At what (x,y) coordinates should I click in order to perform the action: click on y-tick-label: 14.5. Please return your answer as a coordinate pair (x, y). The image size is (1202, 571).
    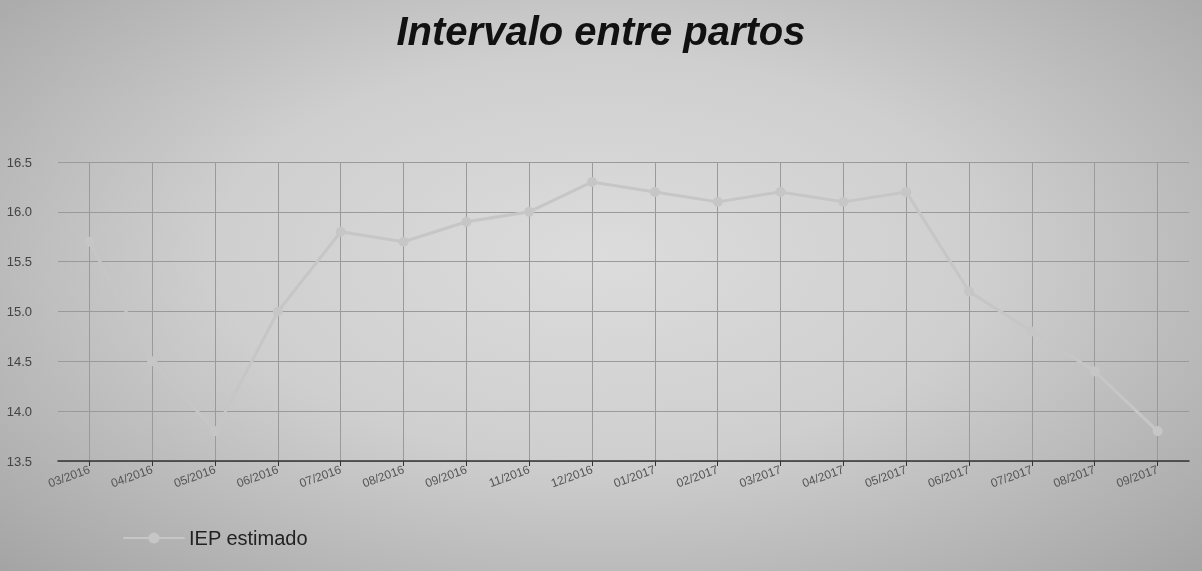
    Looking at the image, I should click on (19, 361).